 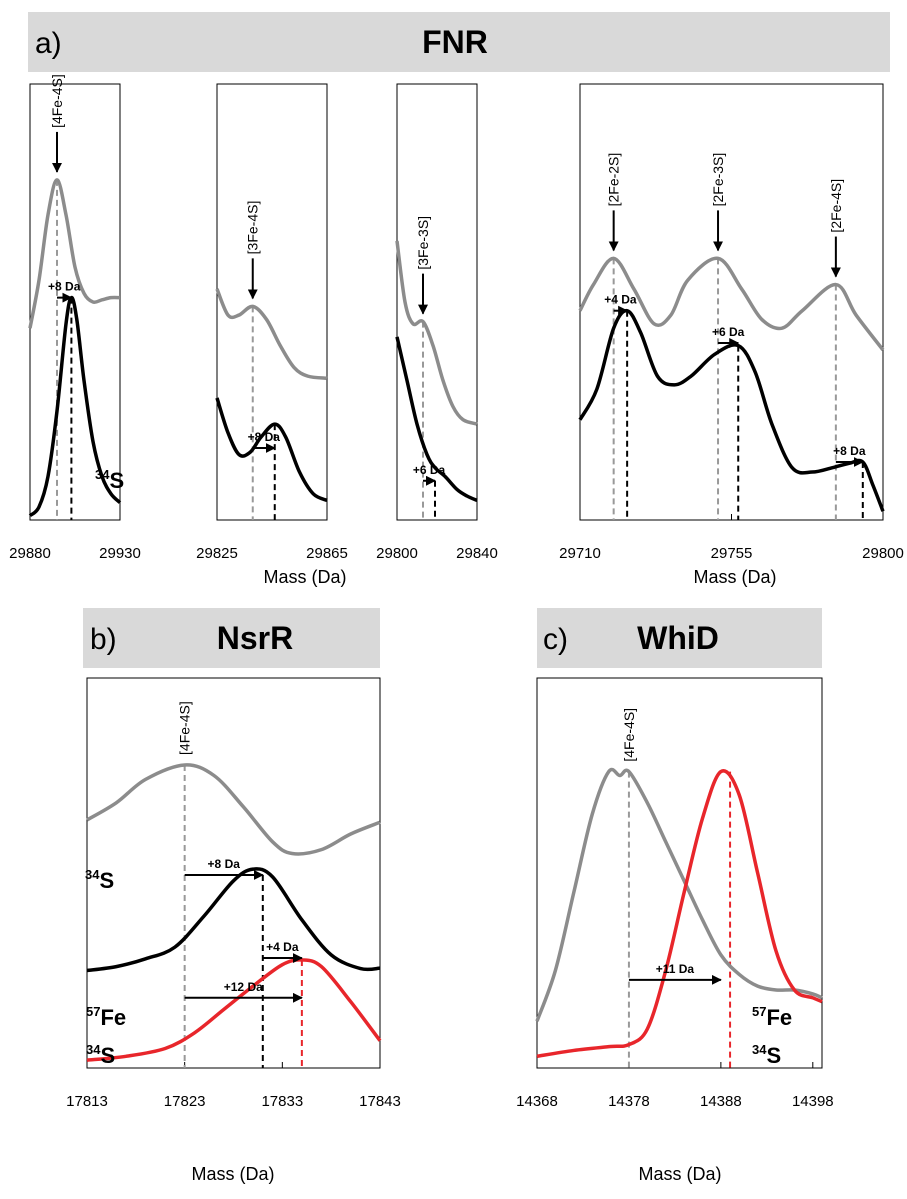 I want to click on x-tick-label: 29825, so click(x=217, y=553).